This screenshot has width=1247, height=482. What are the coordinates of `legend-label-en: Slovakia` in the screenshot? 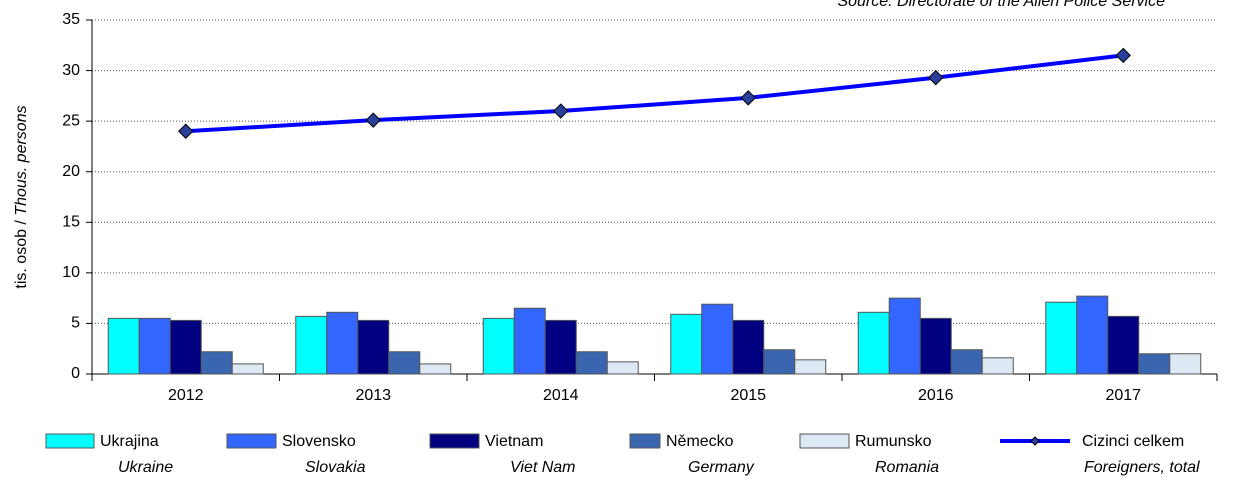 It's located at (335, 467).